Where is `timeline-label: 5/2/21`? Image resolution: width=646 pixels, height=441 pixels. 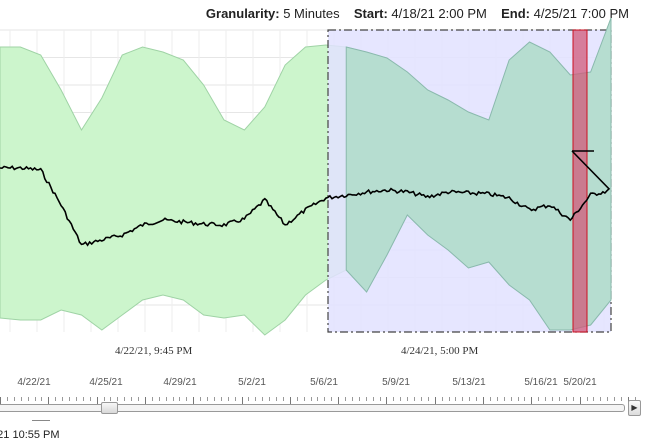
timeline-label: 5/2/21 is located at coordinates (252, 382).